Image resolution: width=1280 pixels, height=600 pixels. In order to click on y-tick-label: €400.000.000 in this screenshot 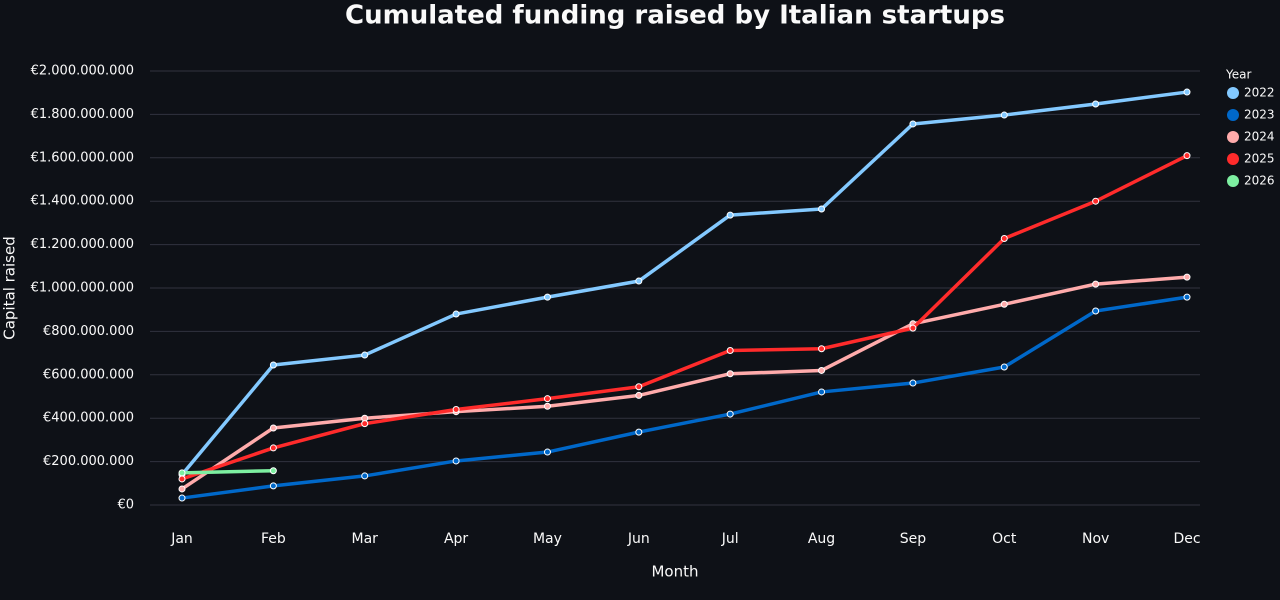, I will do `click(88, 418)`.